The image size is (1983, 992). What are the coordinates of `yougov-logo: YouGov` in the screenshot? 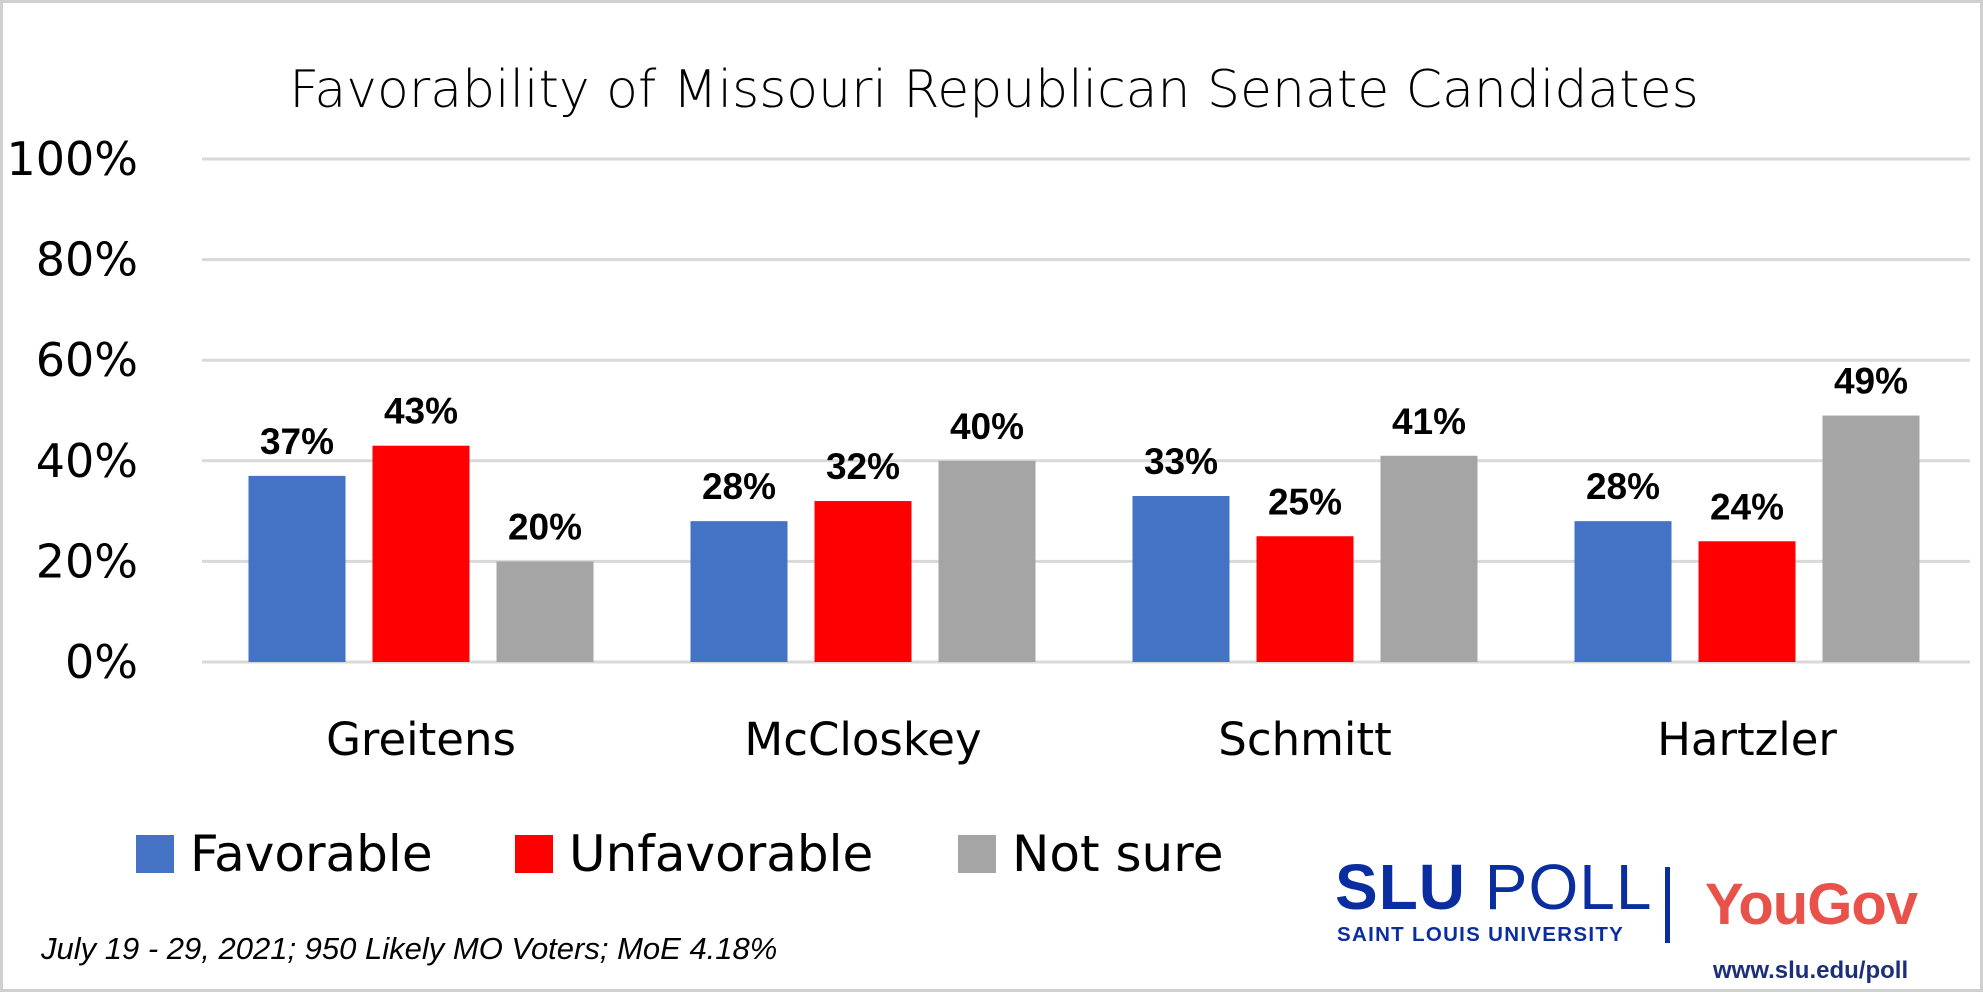 It's located at (1811, 904).